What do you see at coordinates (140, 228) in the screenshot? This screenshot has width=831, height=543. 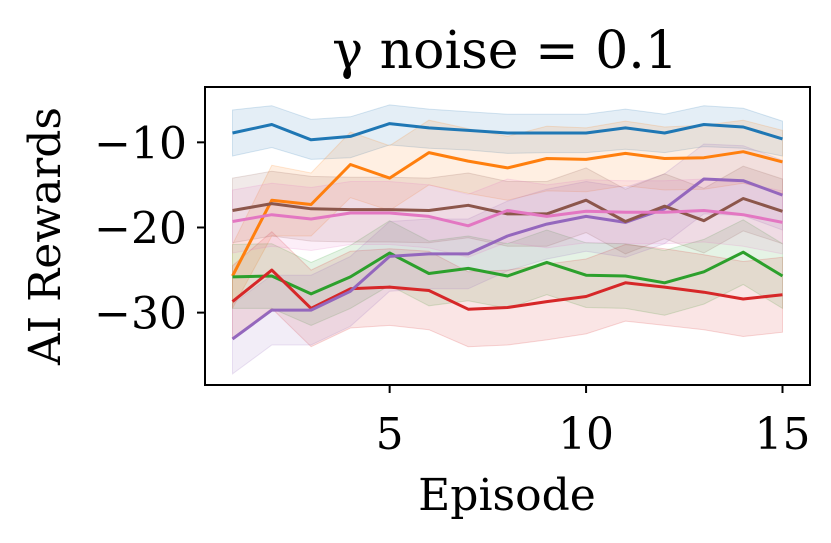 I see `y-tick-label: −20` at bounding box center [140, 228].